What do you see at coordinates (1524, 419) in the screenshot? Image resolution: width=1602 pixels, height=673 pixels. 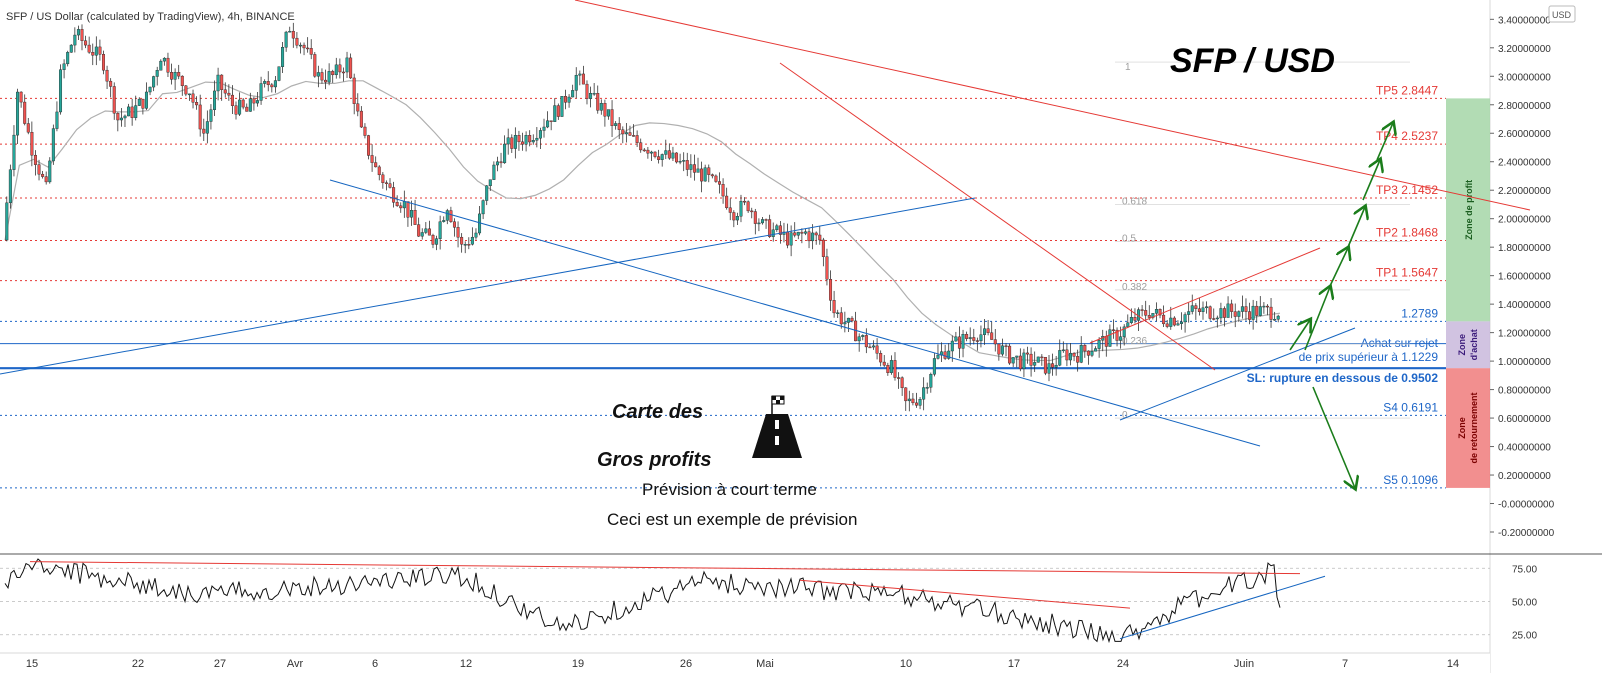 I see `price-tick-label: 0.60000000` at bounding box center [1524, 419].